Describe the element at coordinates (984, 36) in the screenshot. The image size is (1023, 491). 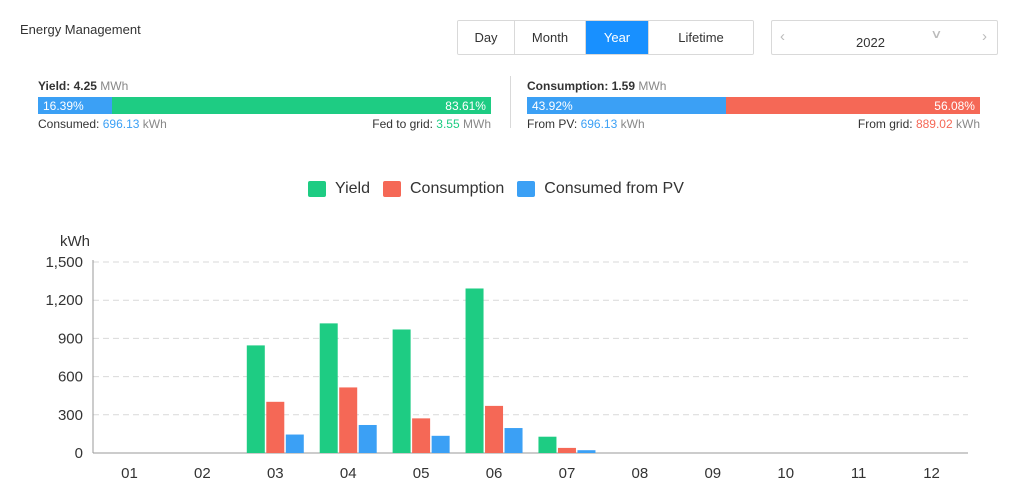
I see `chevron-right-icon: ›` at that location.